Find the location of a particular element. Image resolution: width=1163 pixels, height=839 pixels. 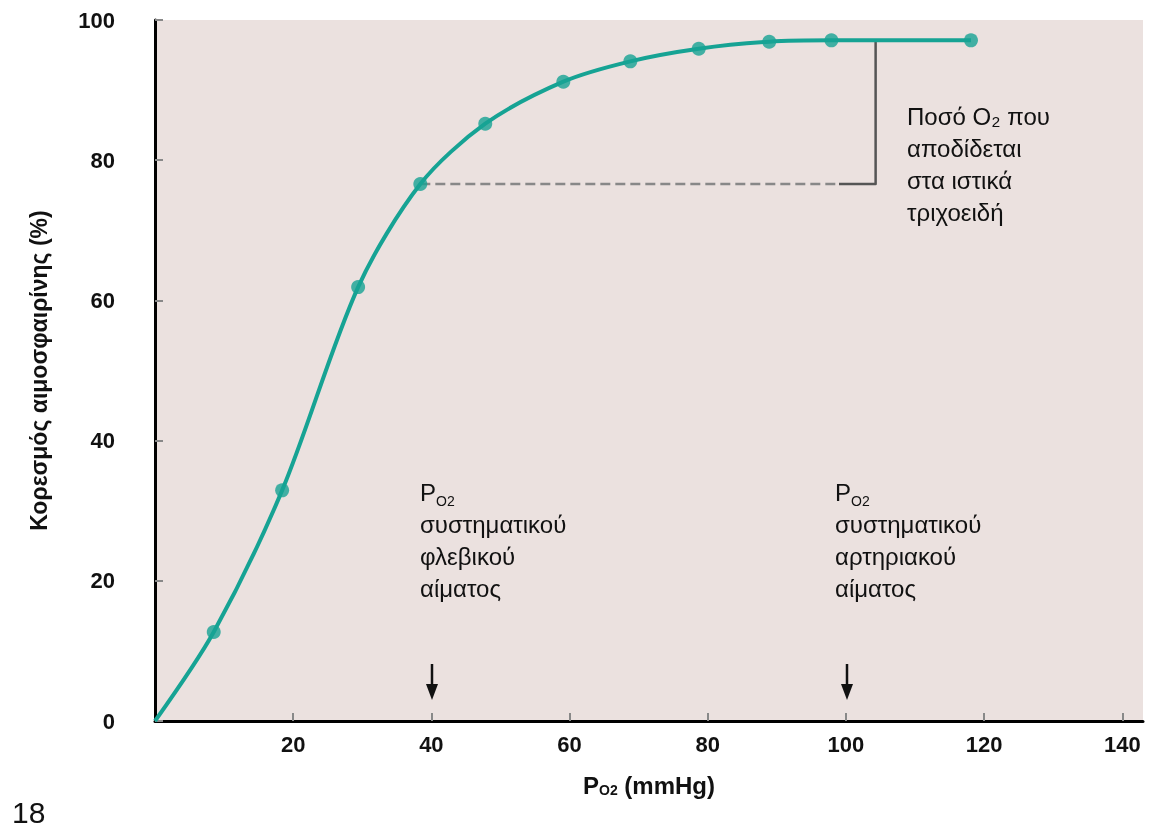

x-axis-title: PO2 (mmHg) is located at coordinates (649, 785).